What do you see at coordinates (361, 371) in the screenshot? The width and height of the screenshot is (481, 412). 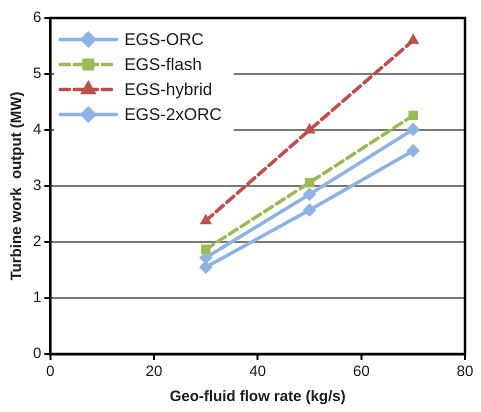 I see `x-tick-label: 60` at bounding box center [361, 371].